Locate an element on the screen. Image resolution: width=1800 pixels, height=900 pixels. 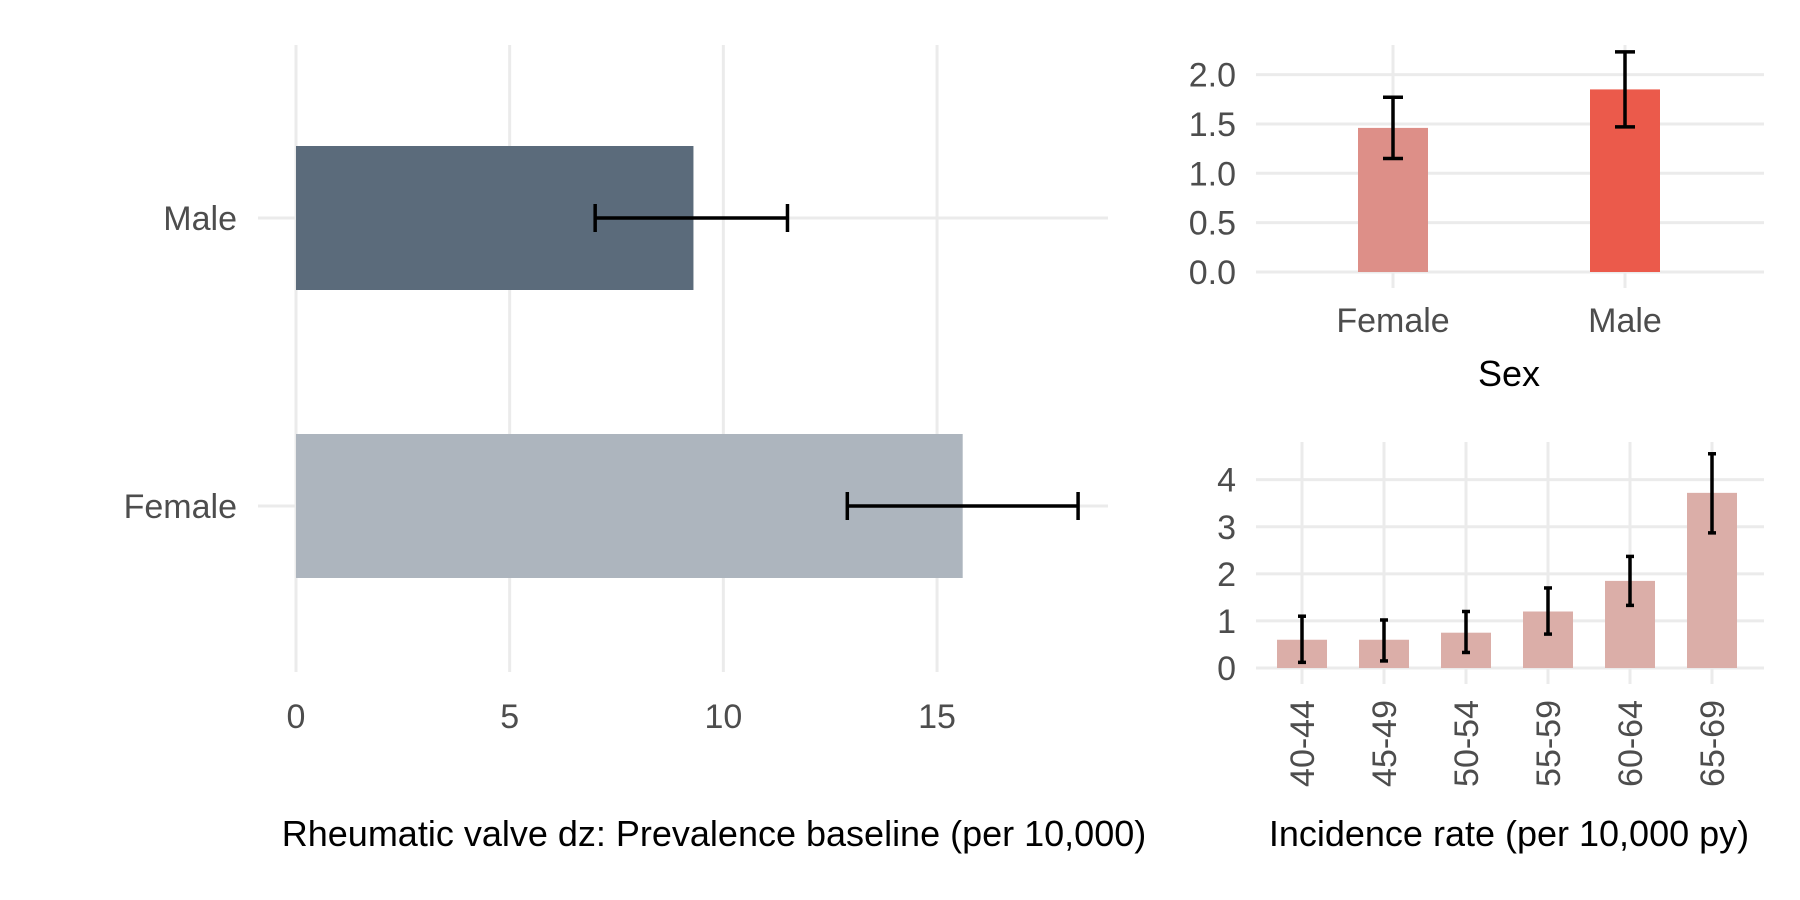
age-y-tick-label: 0 is located at coordinates (1226, 669).